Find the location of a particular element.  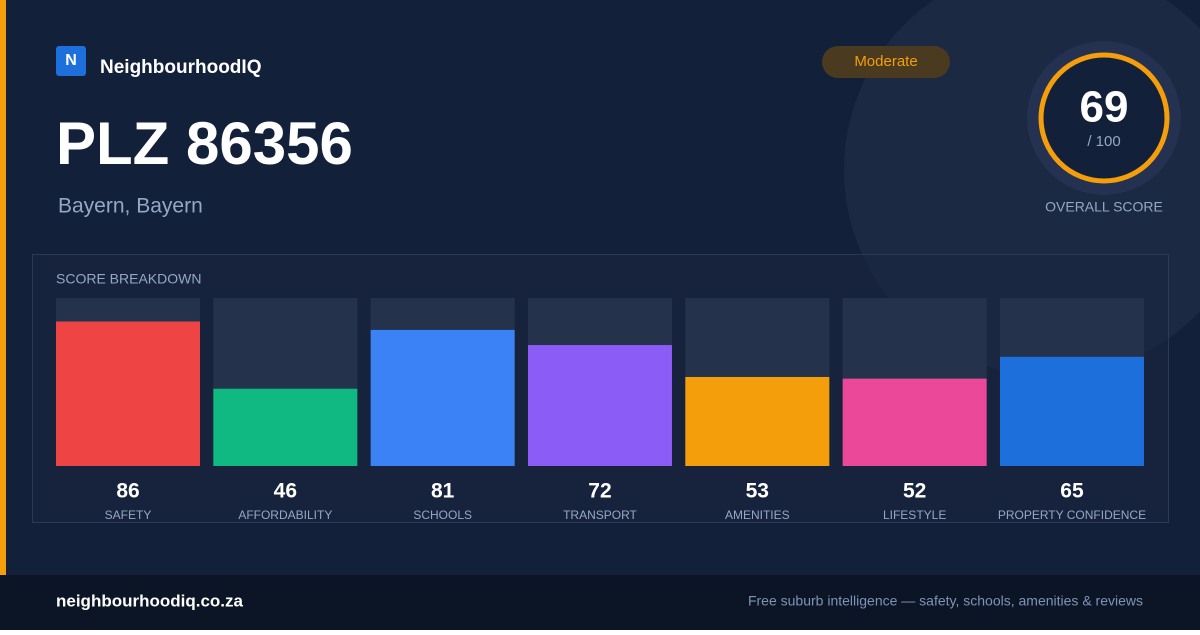

logo: N is located at coordinates (71, 60).